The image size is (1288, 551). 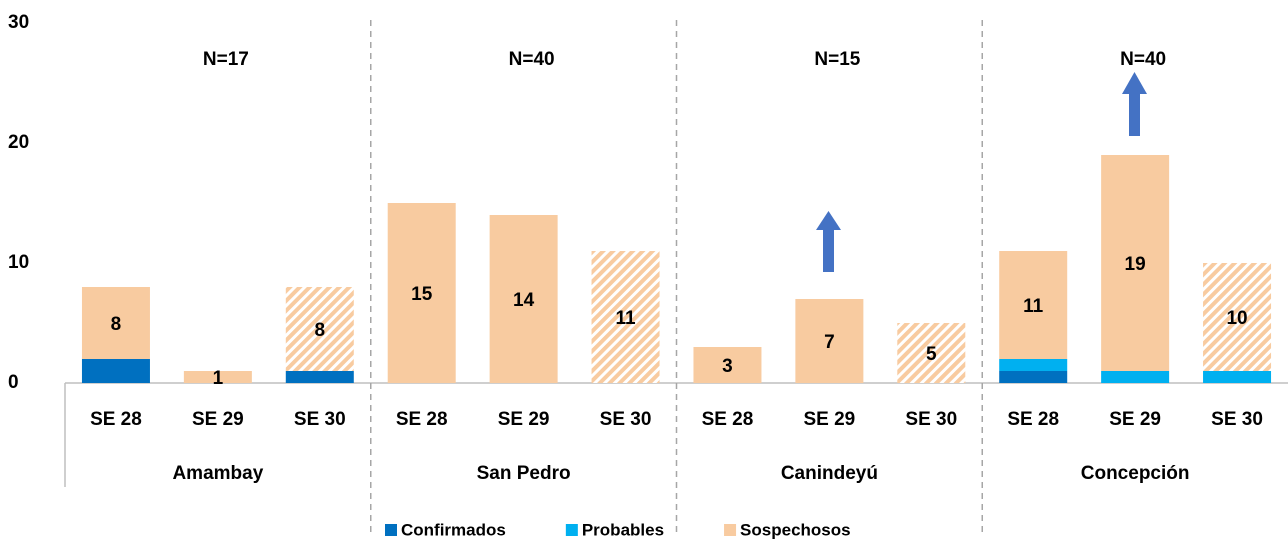 I want to click on data-label: 15, so click(x=422, y=294).